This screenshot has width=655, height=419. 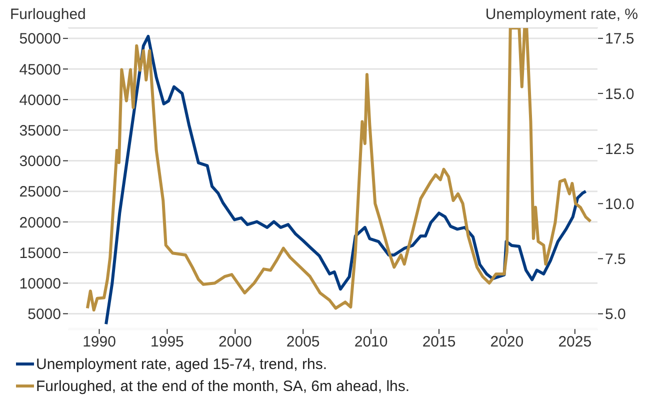 What do you see at coordinates (40, 223) in the screenshot?
I see `y-tick-label: 20000` at bounding box center [40, 223].